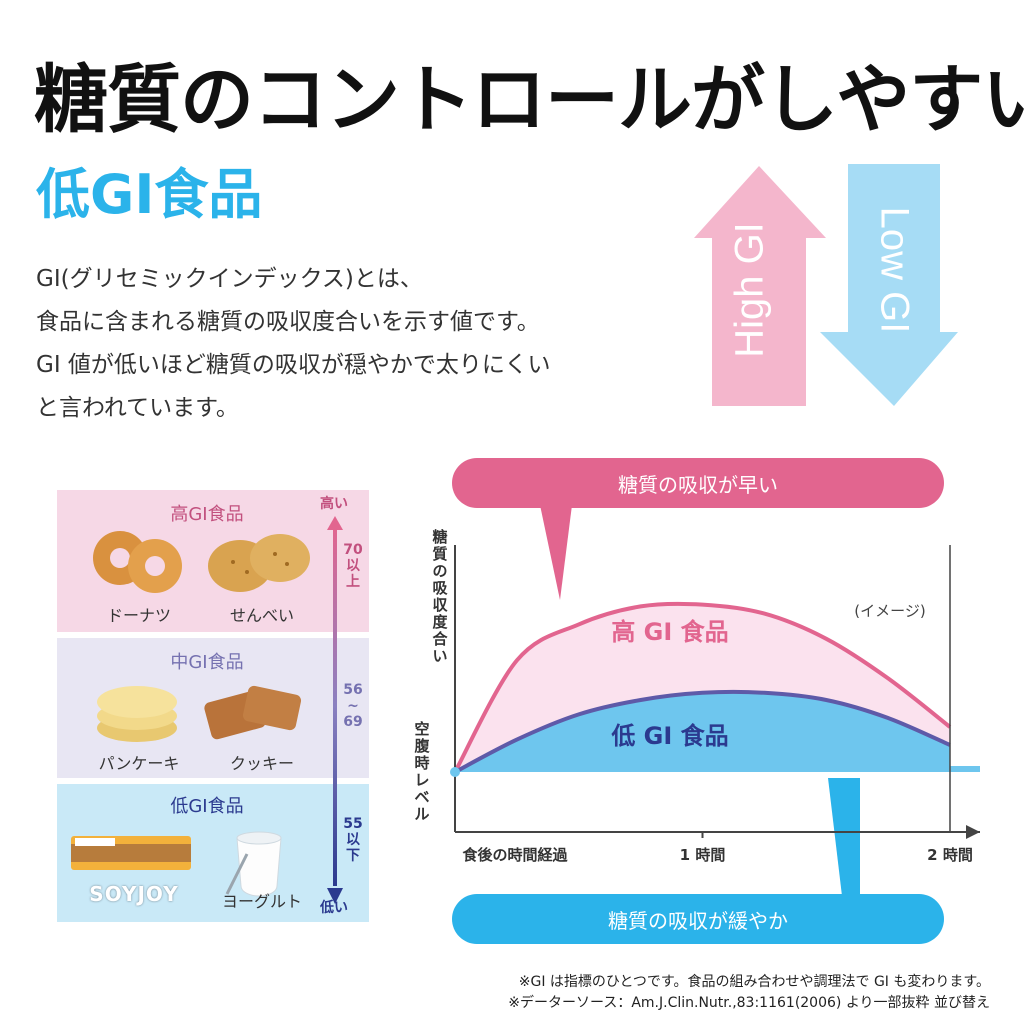  I want to click on fast-absorption-bubble: 糖質の吸収が早い, so click(698, 483).